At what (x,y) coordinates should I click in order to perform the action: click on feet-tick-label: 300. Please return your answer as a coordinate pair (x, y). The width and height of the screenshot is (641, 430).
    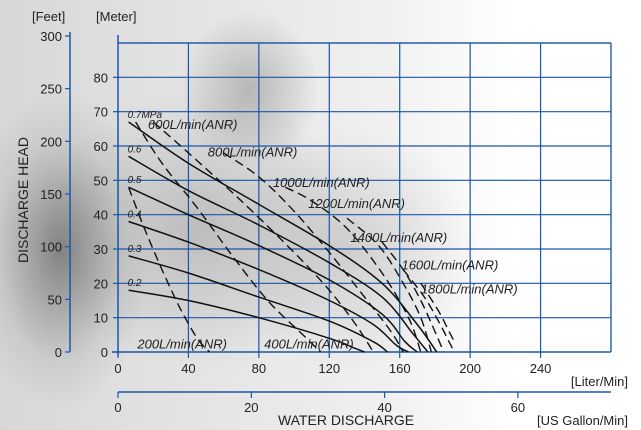
    Looking at the image, I should click on (51, 36).